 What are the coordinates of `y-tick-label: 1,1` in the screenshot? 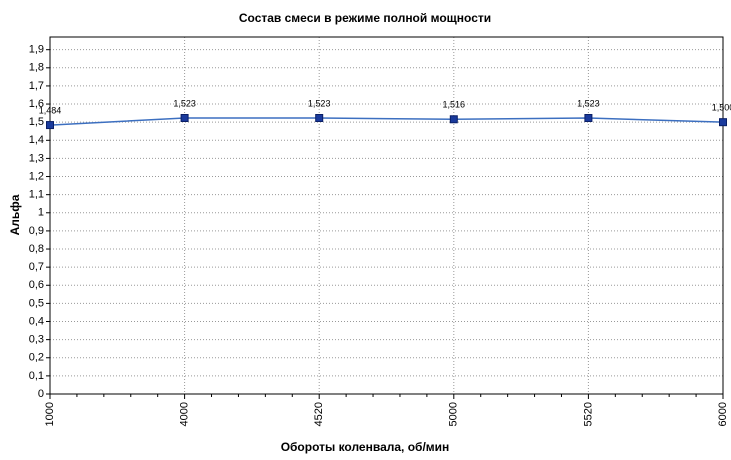 It's located at (36, 195).